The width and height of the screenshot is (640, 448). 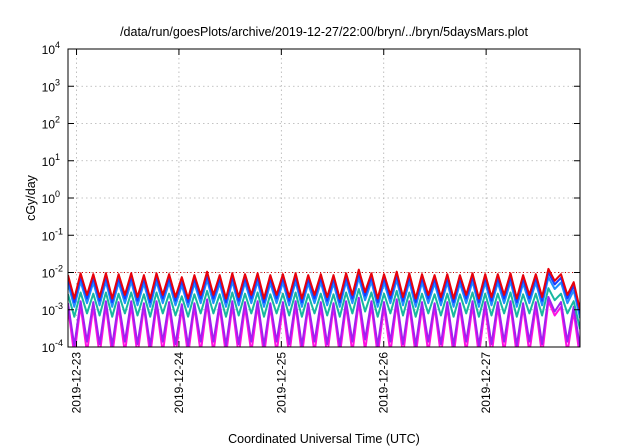 What do you see at coordinates (281, 383) in the screenshot?
I see `x-tick-label: 2019-12-25` at bounding box center [281, 383].